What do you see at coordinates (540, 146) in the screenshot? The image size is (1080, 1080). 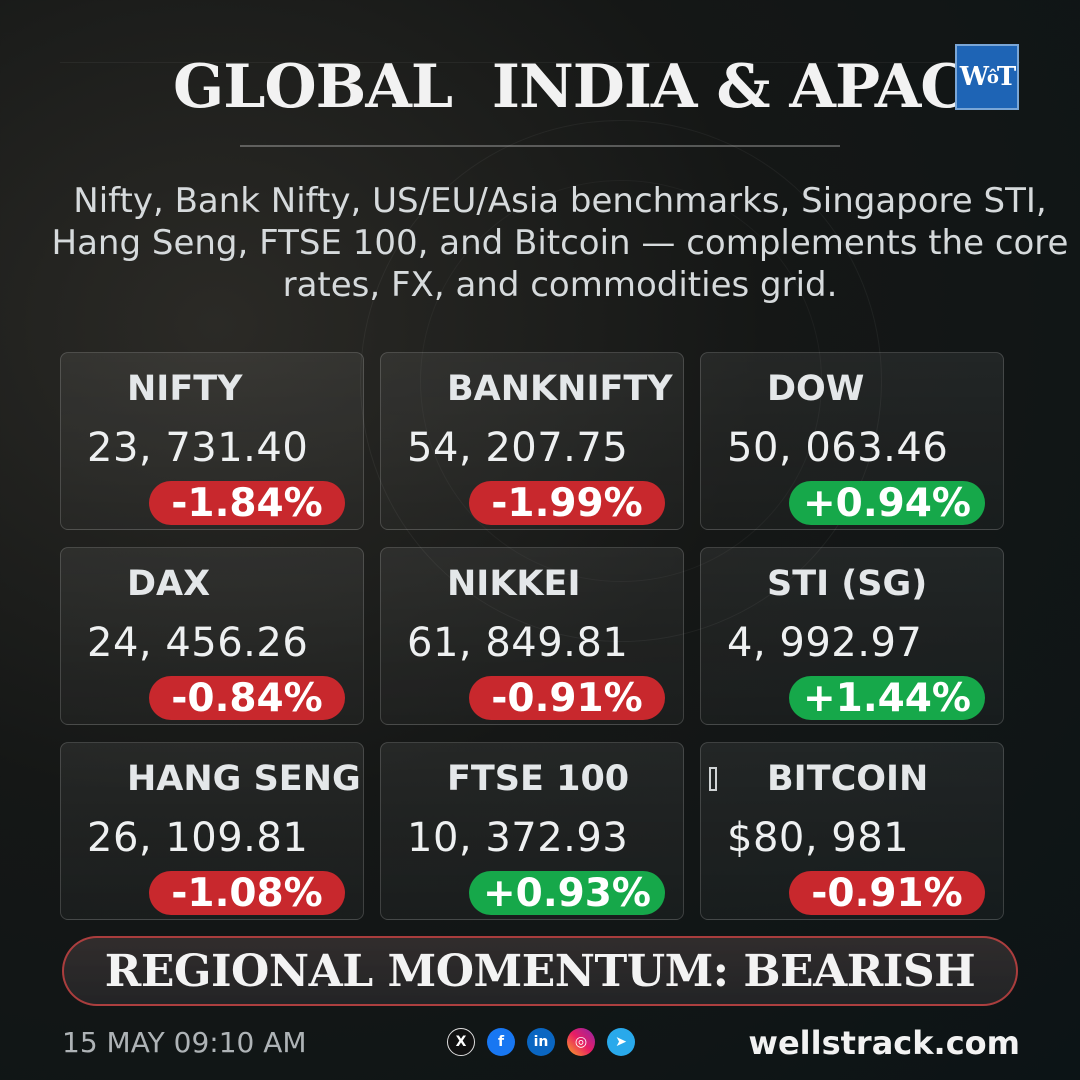 I see `divider` at bounding box center [540, 146].